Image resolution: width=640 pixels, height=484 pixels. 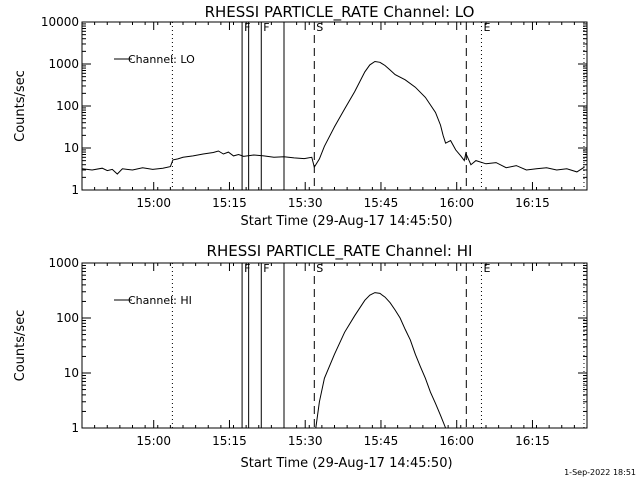 I want to click on footer-timestamp: 1-Sep-2022 18:51, so click(x=600, y=472).